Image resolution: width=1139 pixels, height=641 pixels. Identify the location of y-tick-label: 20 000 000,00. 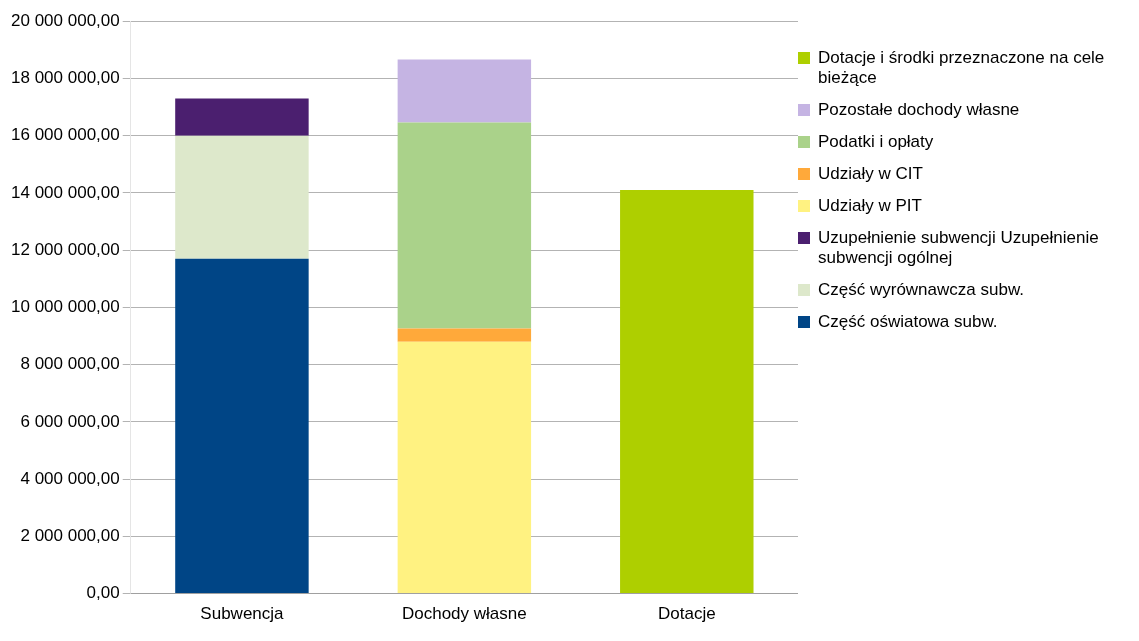
(65, 20).